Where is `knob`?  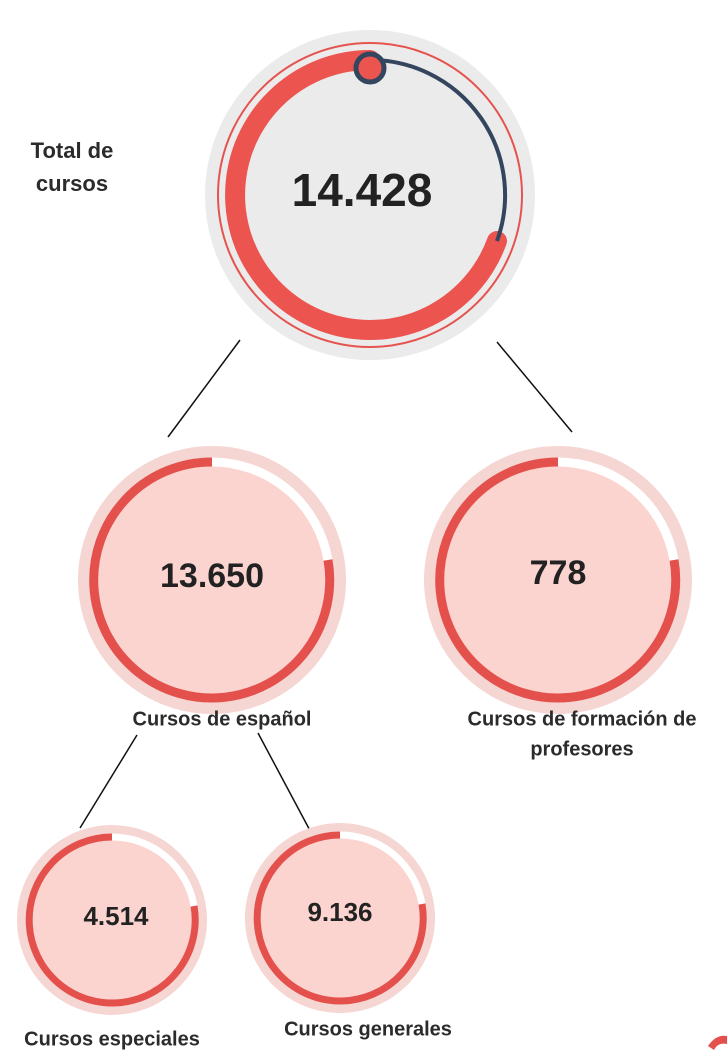 knob is located at coordinates (370, 68).